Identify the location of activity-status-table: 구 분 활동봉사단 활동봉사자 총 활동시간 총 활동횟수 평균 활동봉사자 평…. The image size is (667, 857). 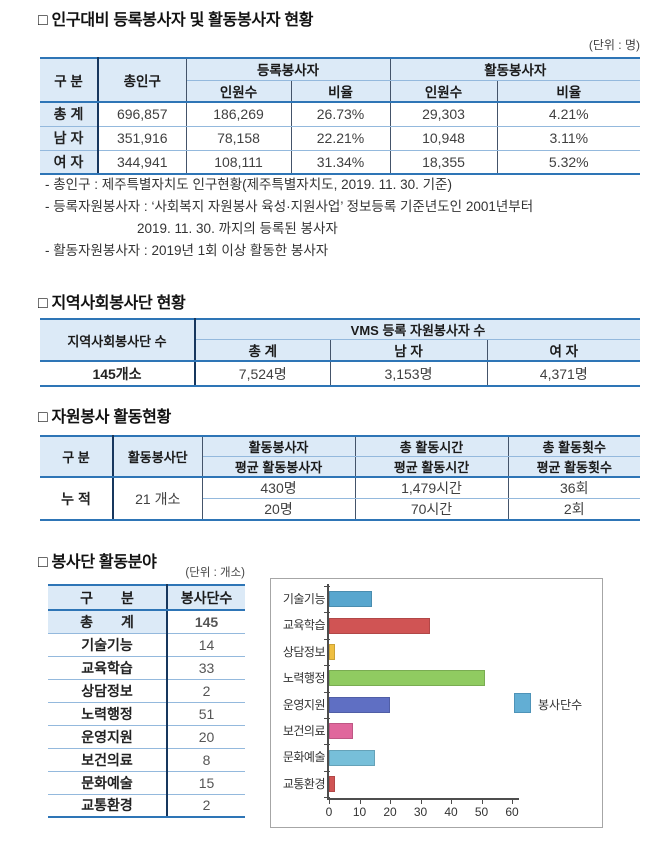
(340, 478).